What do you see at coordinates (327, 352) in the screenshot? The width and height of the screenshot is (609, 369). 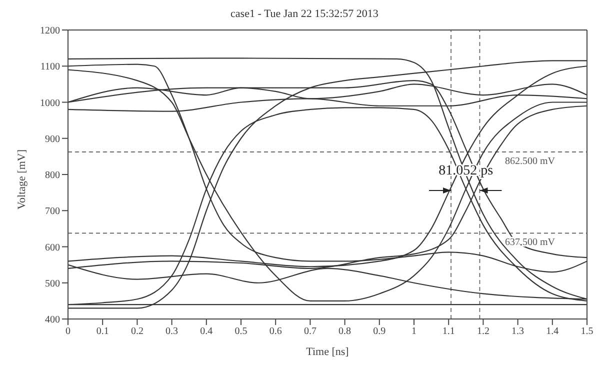 I see `x-axis-title: Time [ns]` at bounding box center [327, 352].